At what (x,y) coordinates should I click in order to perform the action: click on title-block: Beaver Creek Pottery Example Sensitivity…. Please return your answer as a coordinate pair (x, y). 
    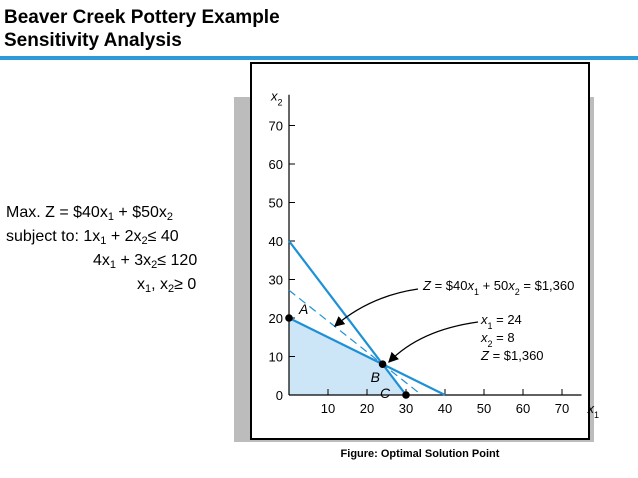
    Looking at the image, I should click on (142, 29).